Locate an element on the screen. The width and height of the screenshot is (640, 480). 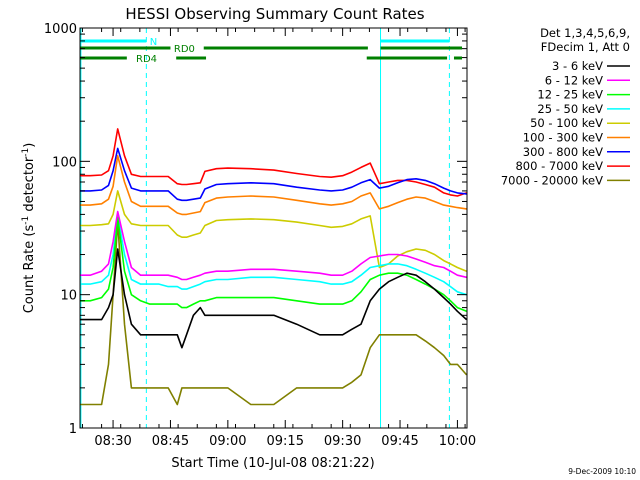
flag-label-rd0: RD0 is located at coordinates (184, 49).